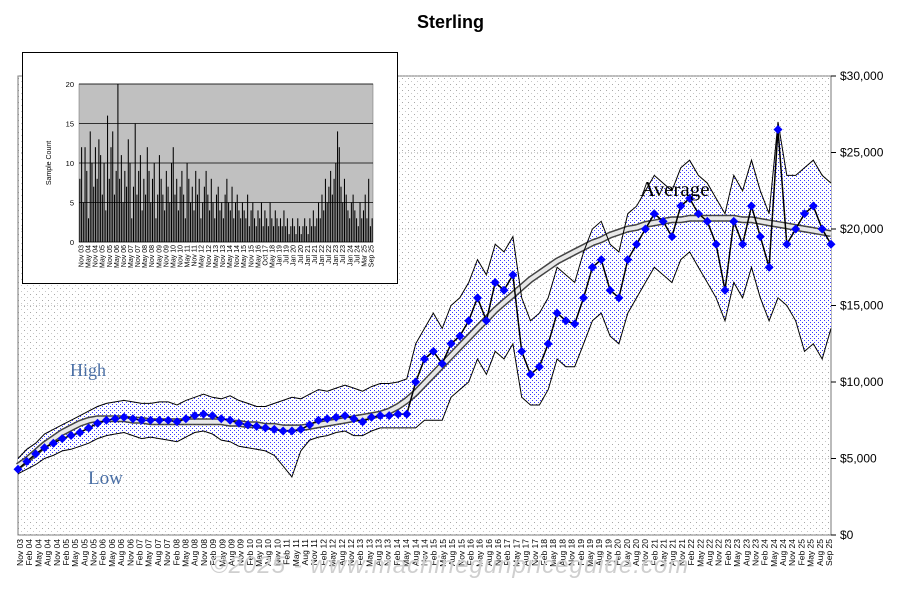 The height and width of the screenshot is (613, 901). I want to click on x-tick-label: Feb 23, so click(728, 552).